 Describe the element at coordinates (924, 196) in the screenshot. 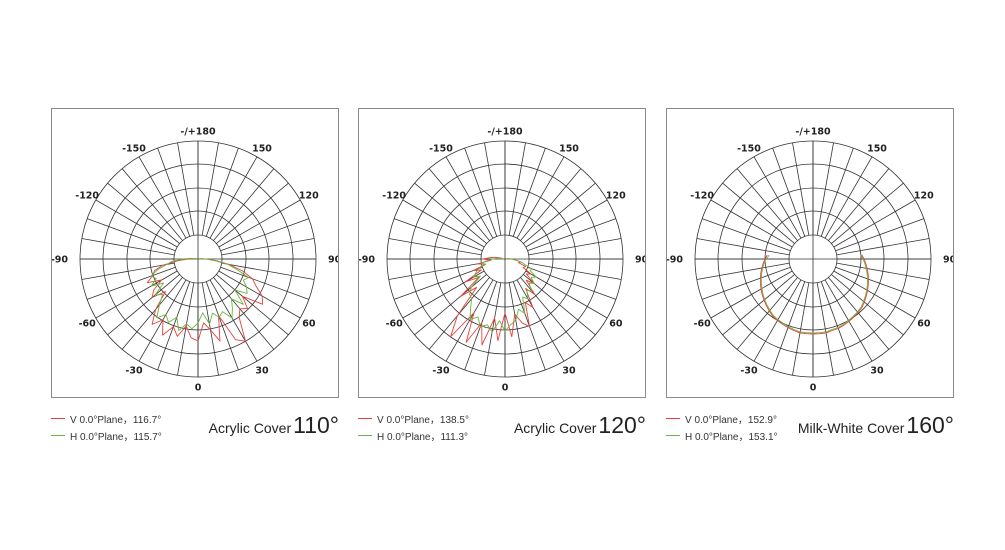

I see `angle-tick-label: 120` at that location.